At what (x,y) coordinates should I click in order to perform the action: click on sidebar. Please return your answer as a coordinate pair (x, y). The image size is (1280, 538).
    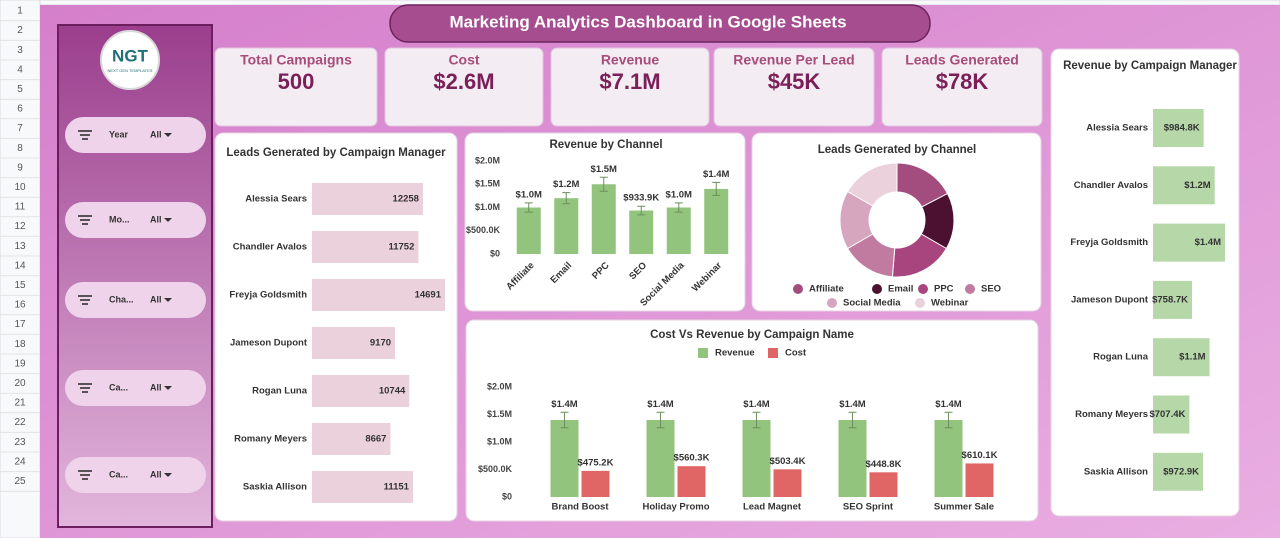
    Looking at the image, I should click on (135, 276).